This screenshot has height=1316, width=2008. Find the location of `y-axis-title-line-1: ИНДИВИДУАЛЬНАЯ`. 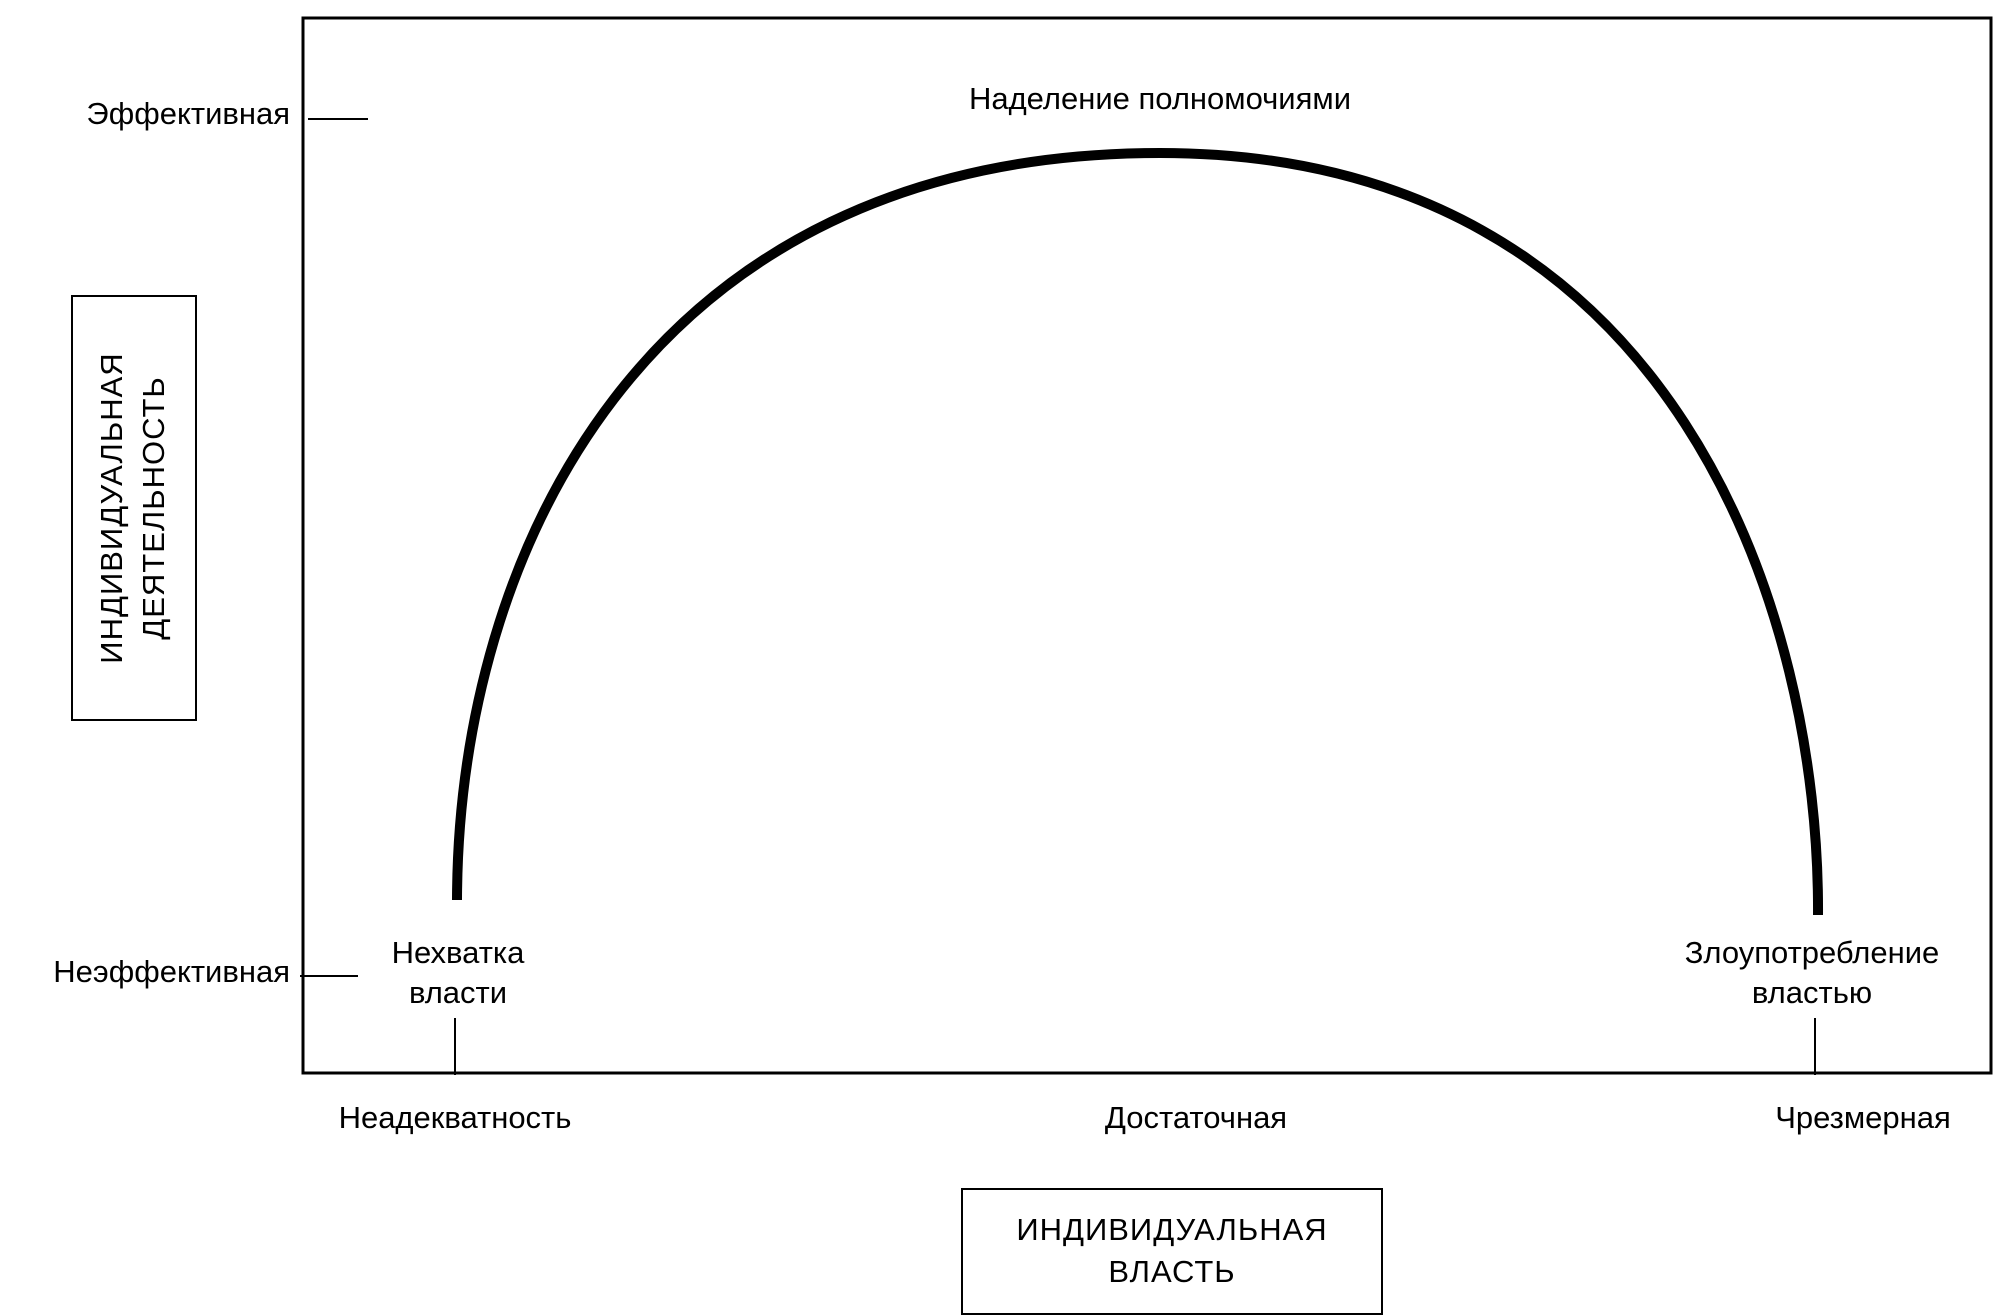

y-axis-title-line-1: ИНДИВИДУАЛЬНАЯ is located at coordinates (111, 507).